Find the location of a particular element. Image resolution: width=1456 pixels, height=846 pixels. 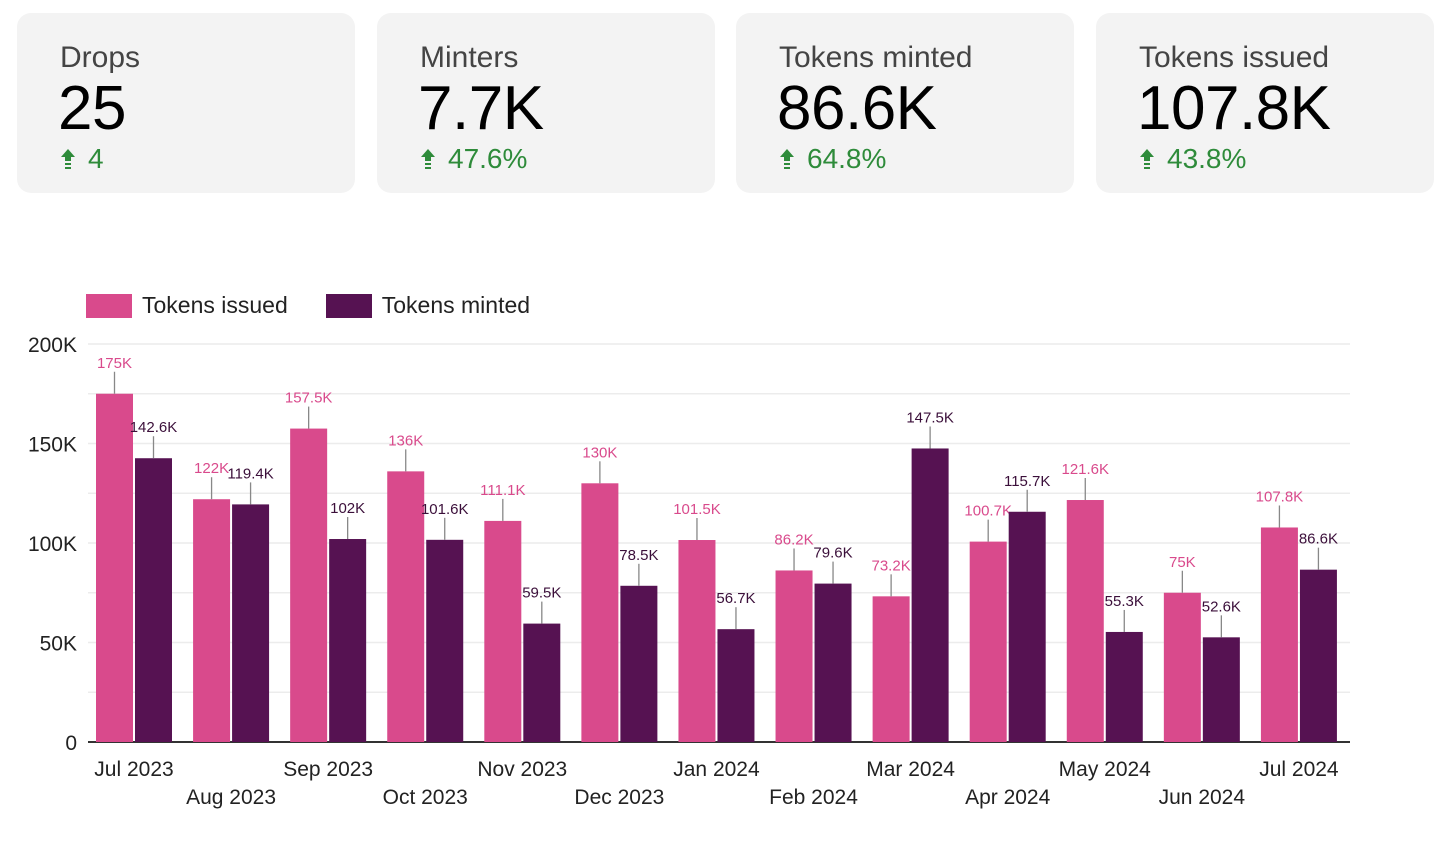

kpi-card-tokens-issued: Tokens issued 107.8K 43.8% is located at coordinates (1265, 103).